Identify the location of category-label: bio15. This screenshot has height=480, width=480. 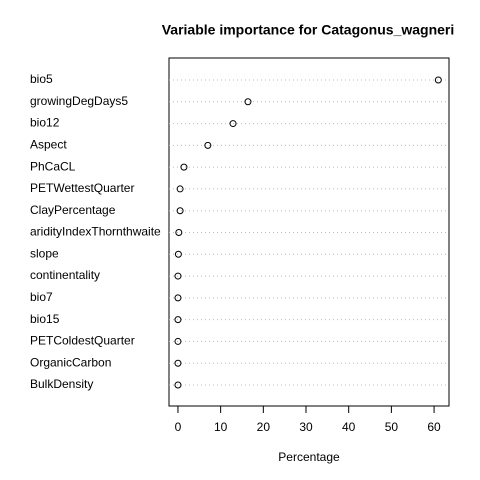
(45, 319).